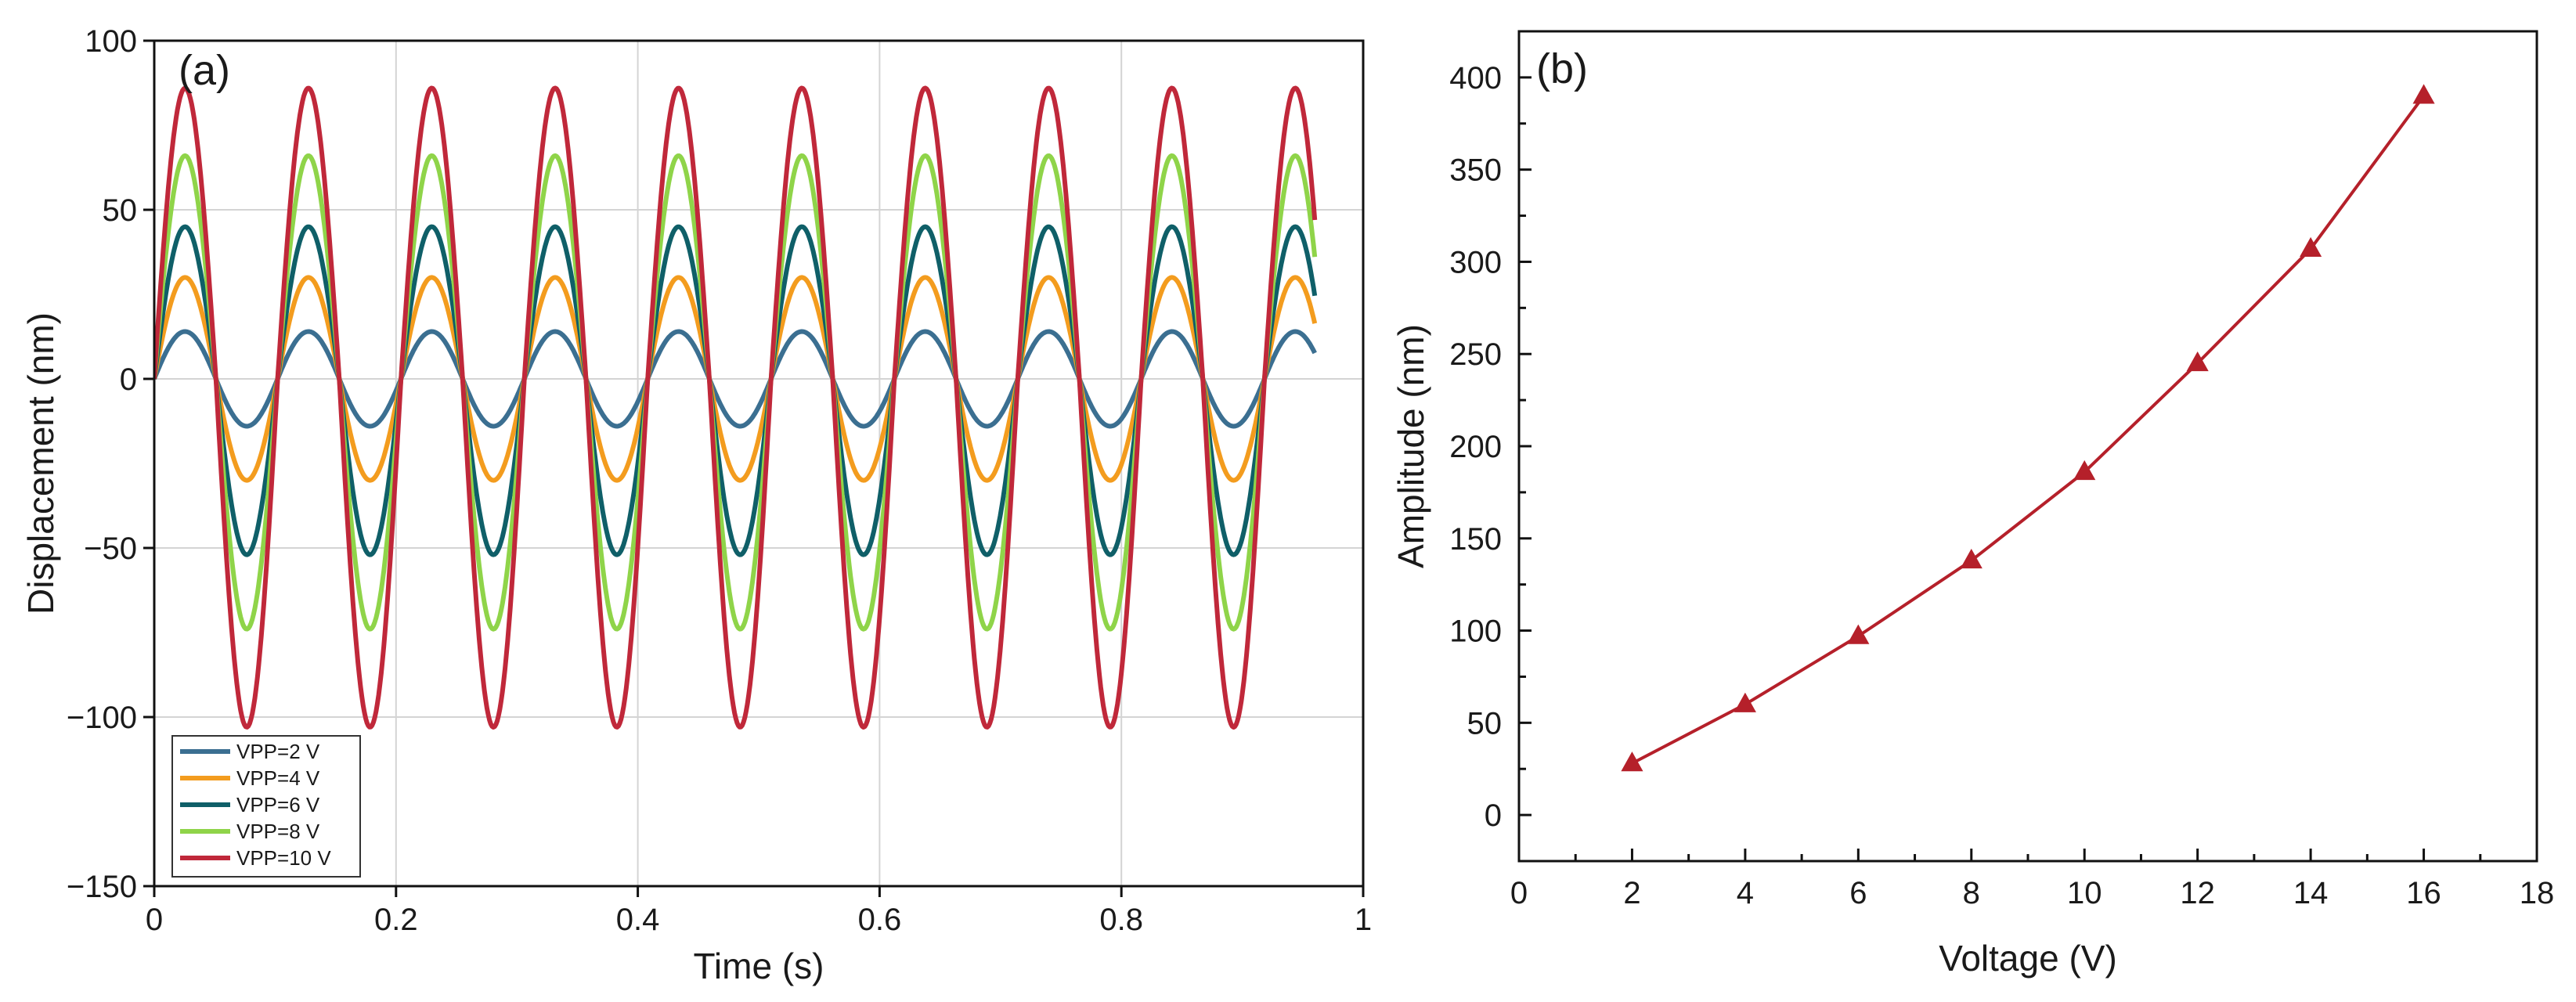  Describe the element at coordinates (283, 858) in the screenshot. I see `legend-label: VPP=10 V` at that location.